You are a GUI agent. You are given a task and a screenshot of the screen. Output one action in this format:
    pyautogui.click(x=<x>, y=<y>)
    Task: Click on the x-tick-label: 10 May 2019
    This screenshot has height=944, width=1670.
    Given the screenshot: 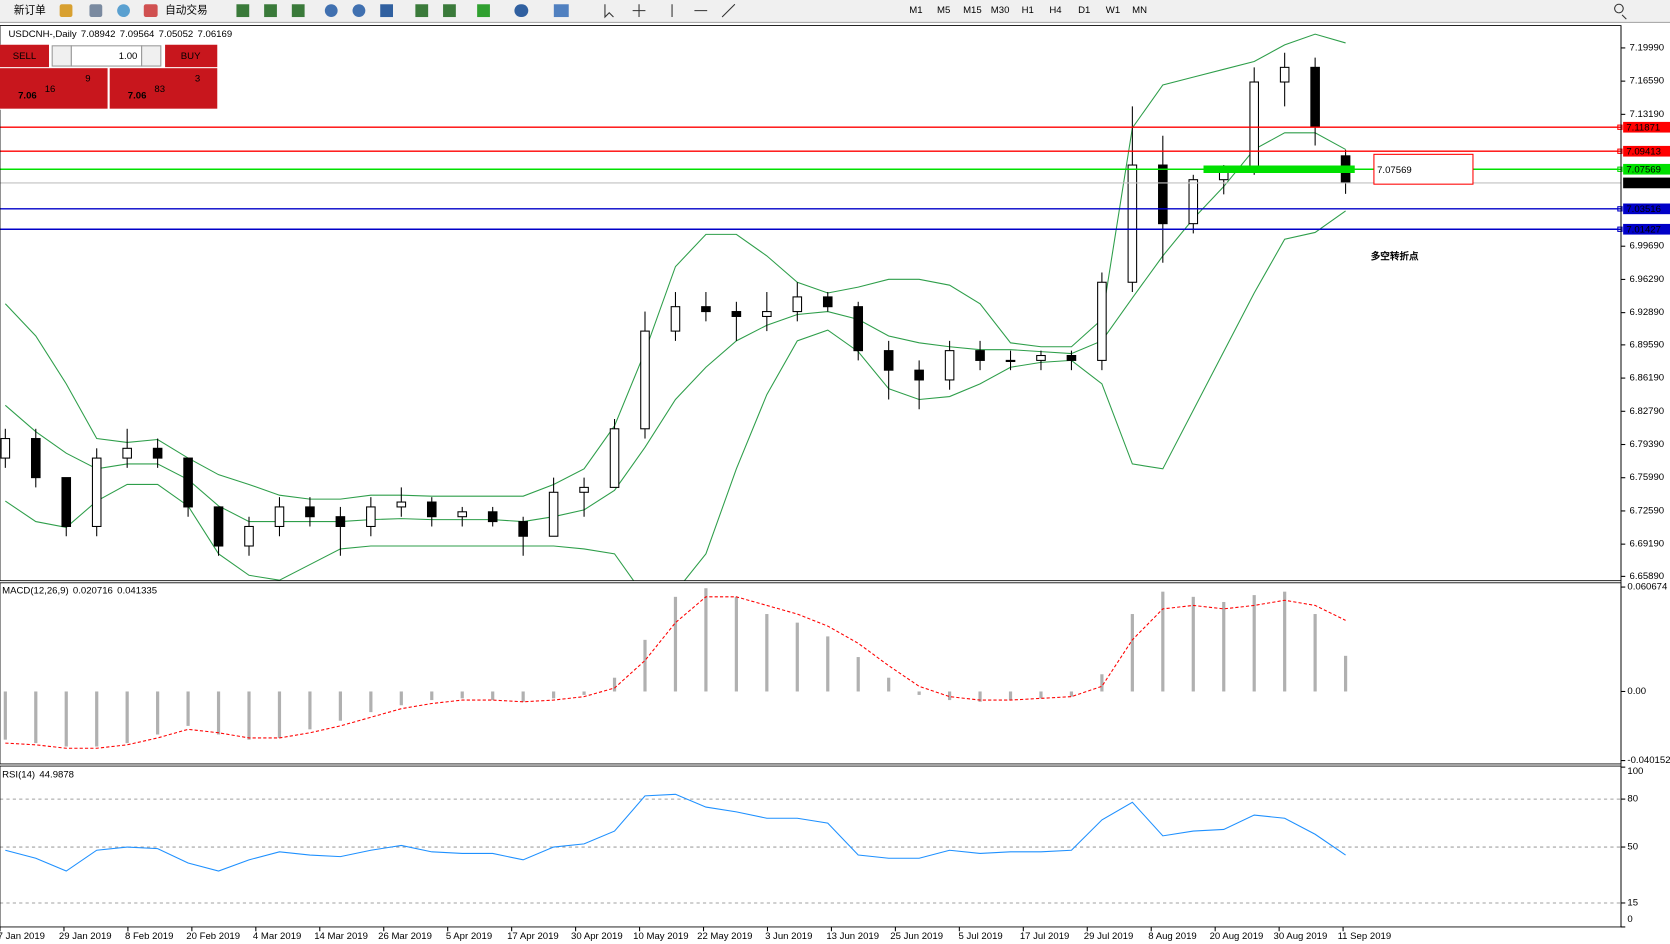 What is the action you would take?
    pyautogui.click(x=660, y=936)
    